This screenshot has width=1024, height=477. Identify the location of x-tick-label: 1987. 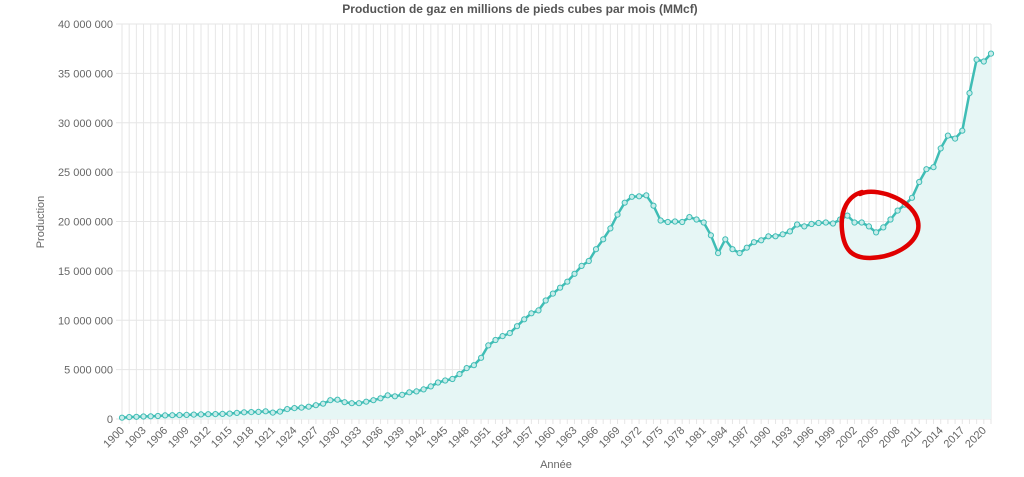
(739, 438).